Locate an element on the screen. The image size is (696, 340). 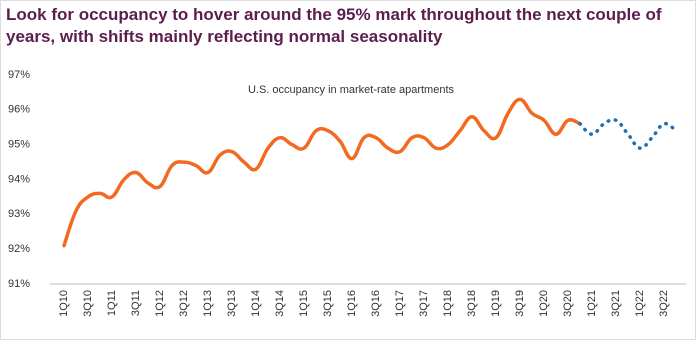
annotation: U.S. occupancy in market-rate apartments is located at coordinates (351, 90).